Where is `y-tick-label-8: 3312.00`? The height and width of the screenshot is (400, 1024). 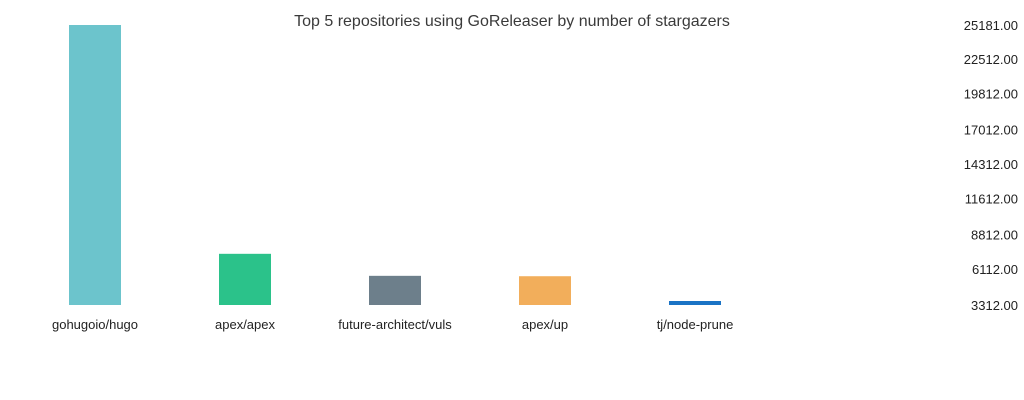
y-tick-label-8: 3312.00 is located at coordinates (994, 305).